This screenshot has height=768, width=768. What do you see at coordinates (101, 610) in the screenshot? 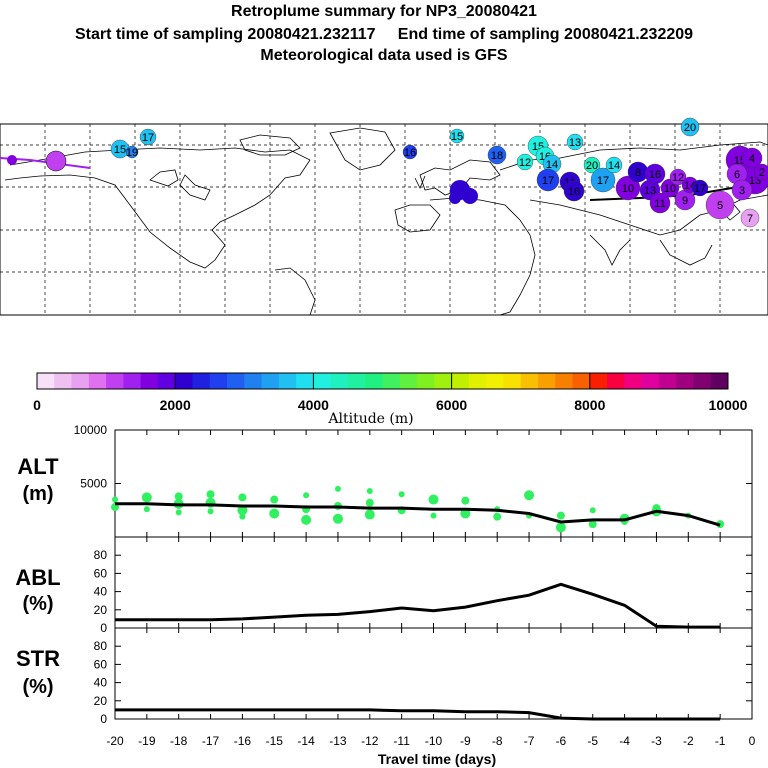
I see `y-tick-label: 20` at bounding box center [101, 610].